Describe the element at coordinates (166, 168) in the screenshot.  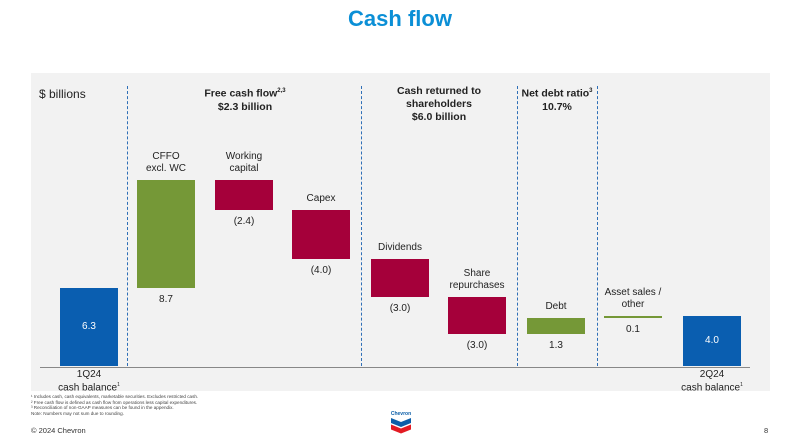
I see `category-label-line2-cffo-excl-wc: excl. WC` at that location.